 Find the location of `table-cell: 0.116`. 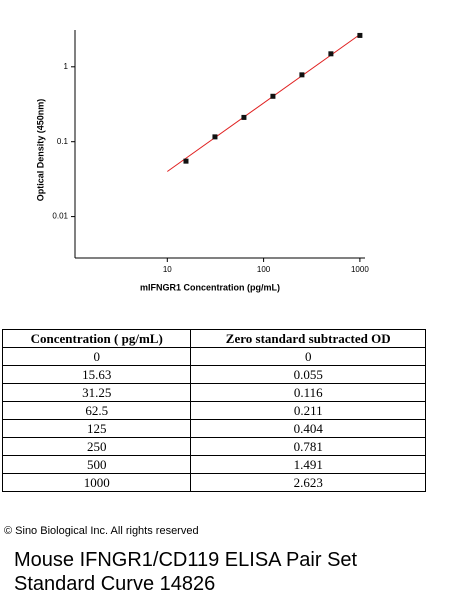

table-cell: 0.116 is located at coordinates (308, 392).